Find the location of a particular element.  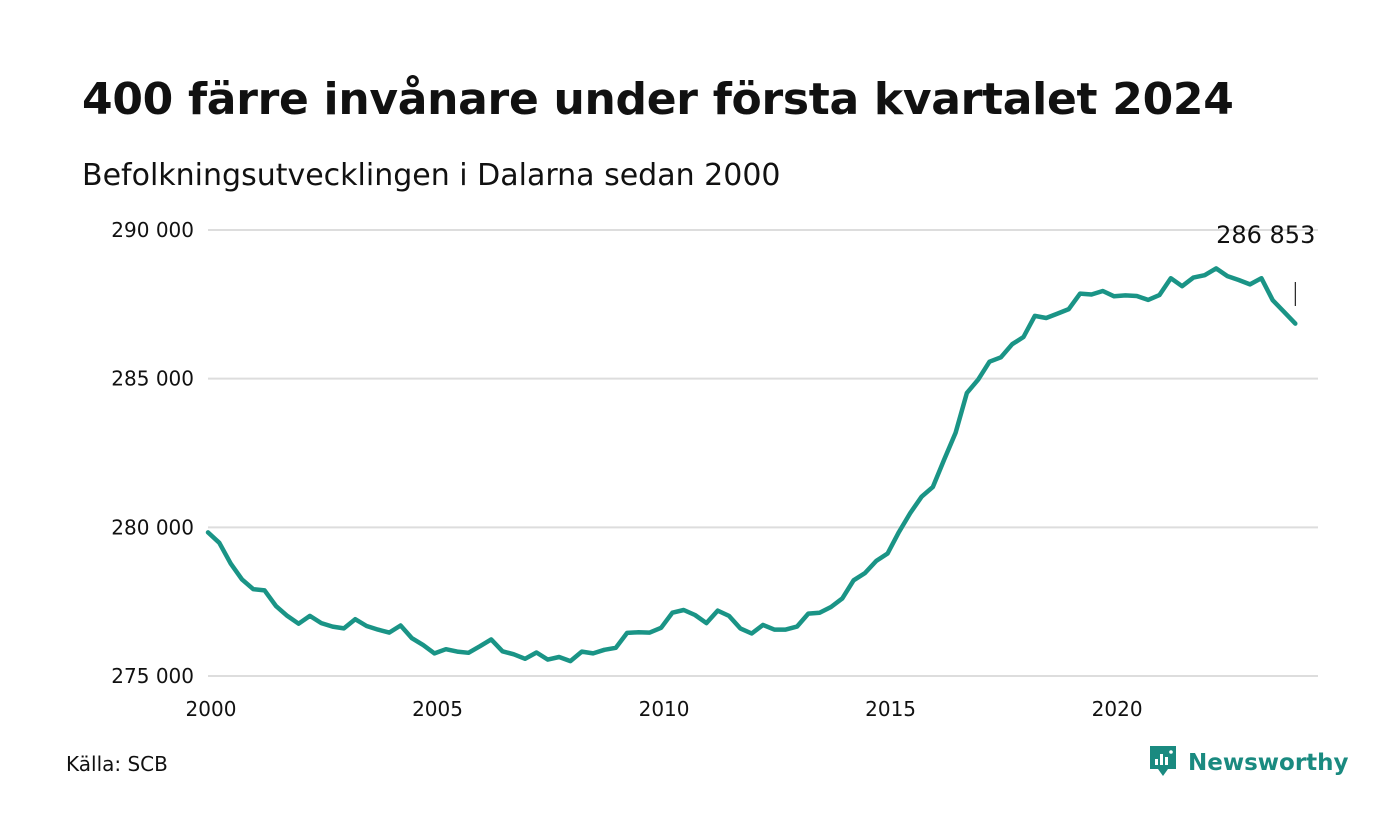

x-axis-tick-labels: 2000 2005 2010 2015 2020 is located at coordinates (664, 709).